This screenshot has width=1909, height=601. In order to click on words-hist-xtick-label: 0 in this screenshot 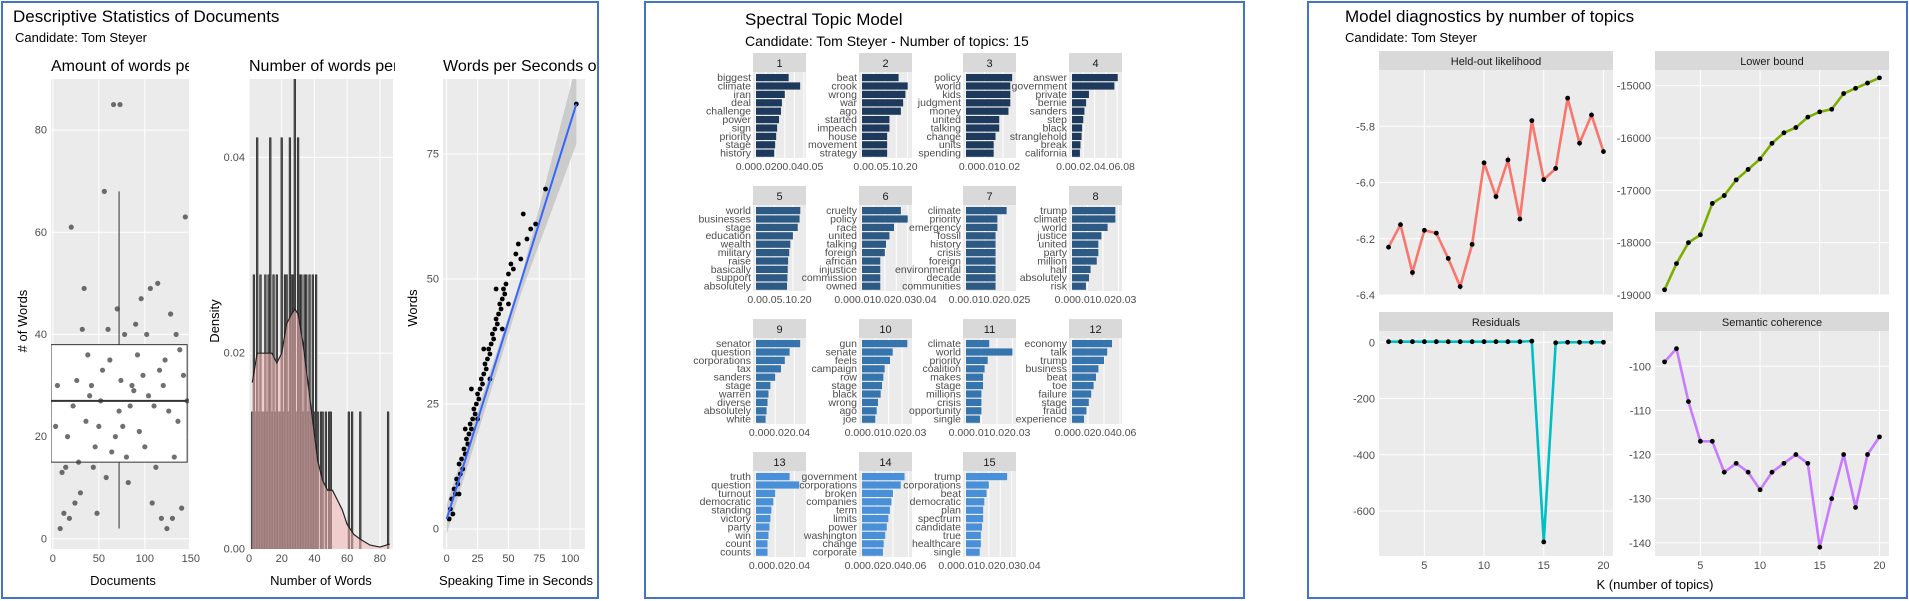, I will do `click(249, 559)`.